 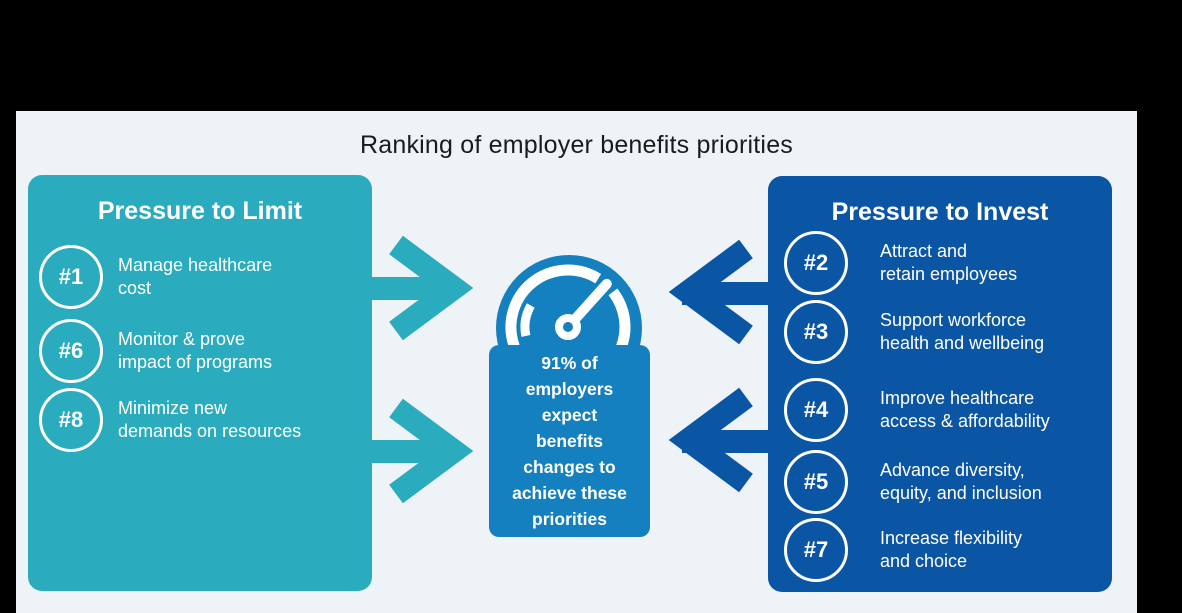 What do you see at coordinates (195, 350) in the screenshot?
I see `item-label: Monitor & prove impact of programs` at bounding box center [195, 350].